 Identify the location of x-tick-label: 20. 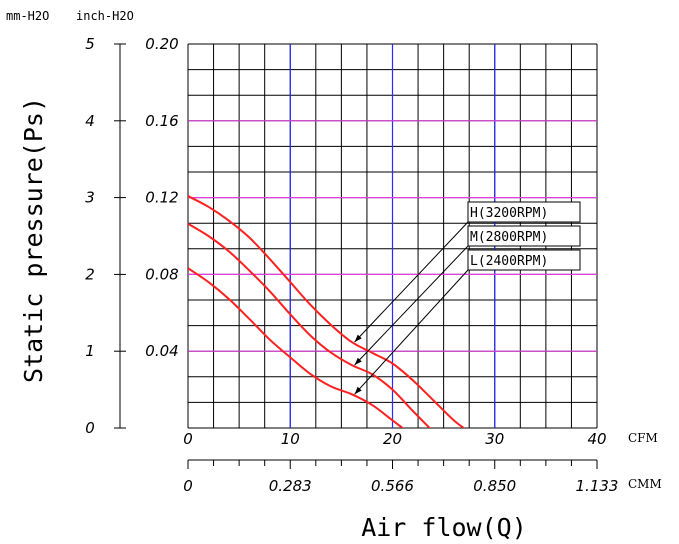
(392, 439).